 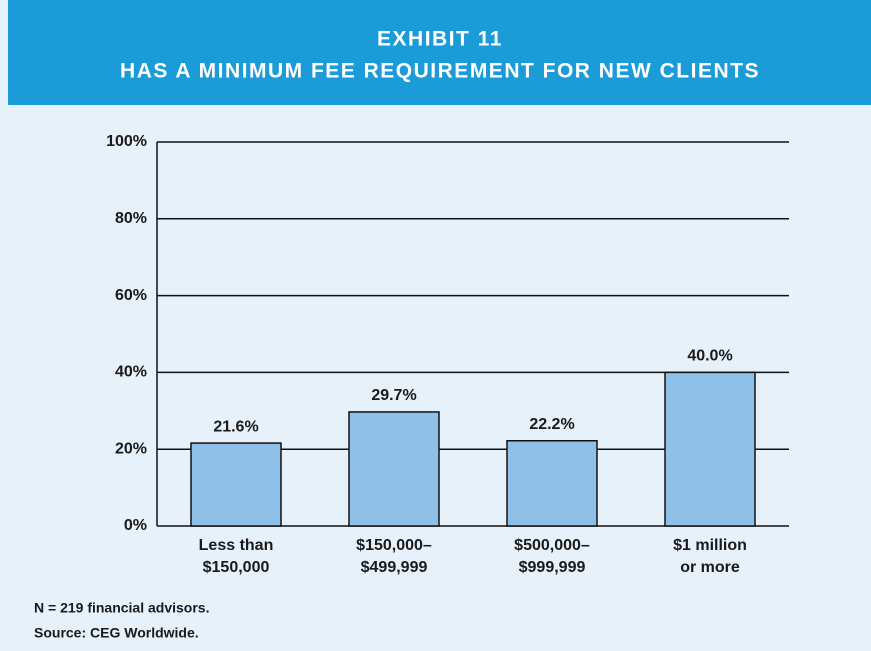 I want to click on y-tick-label: 0%, so click(x=135, y=525).